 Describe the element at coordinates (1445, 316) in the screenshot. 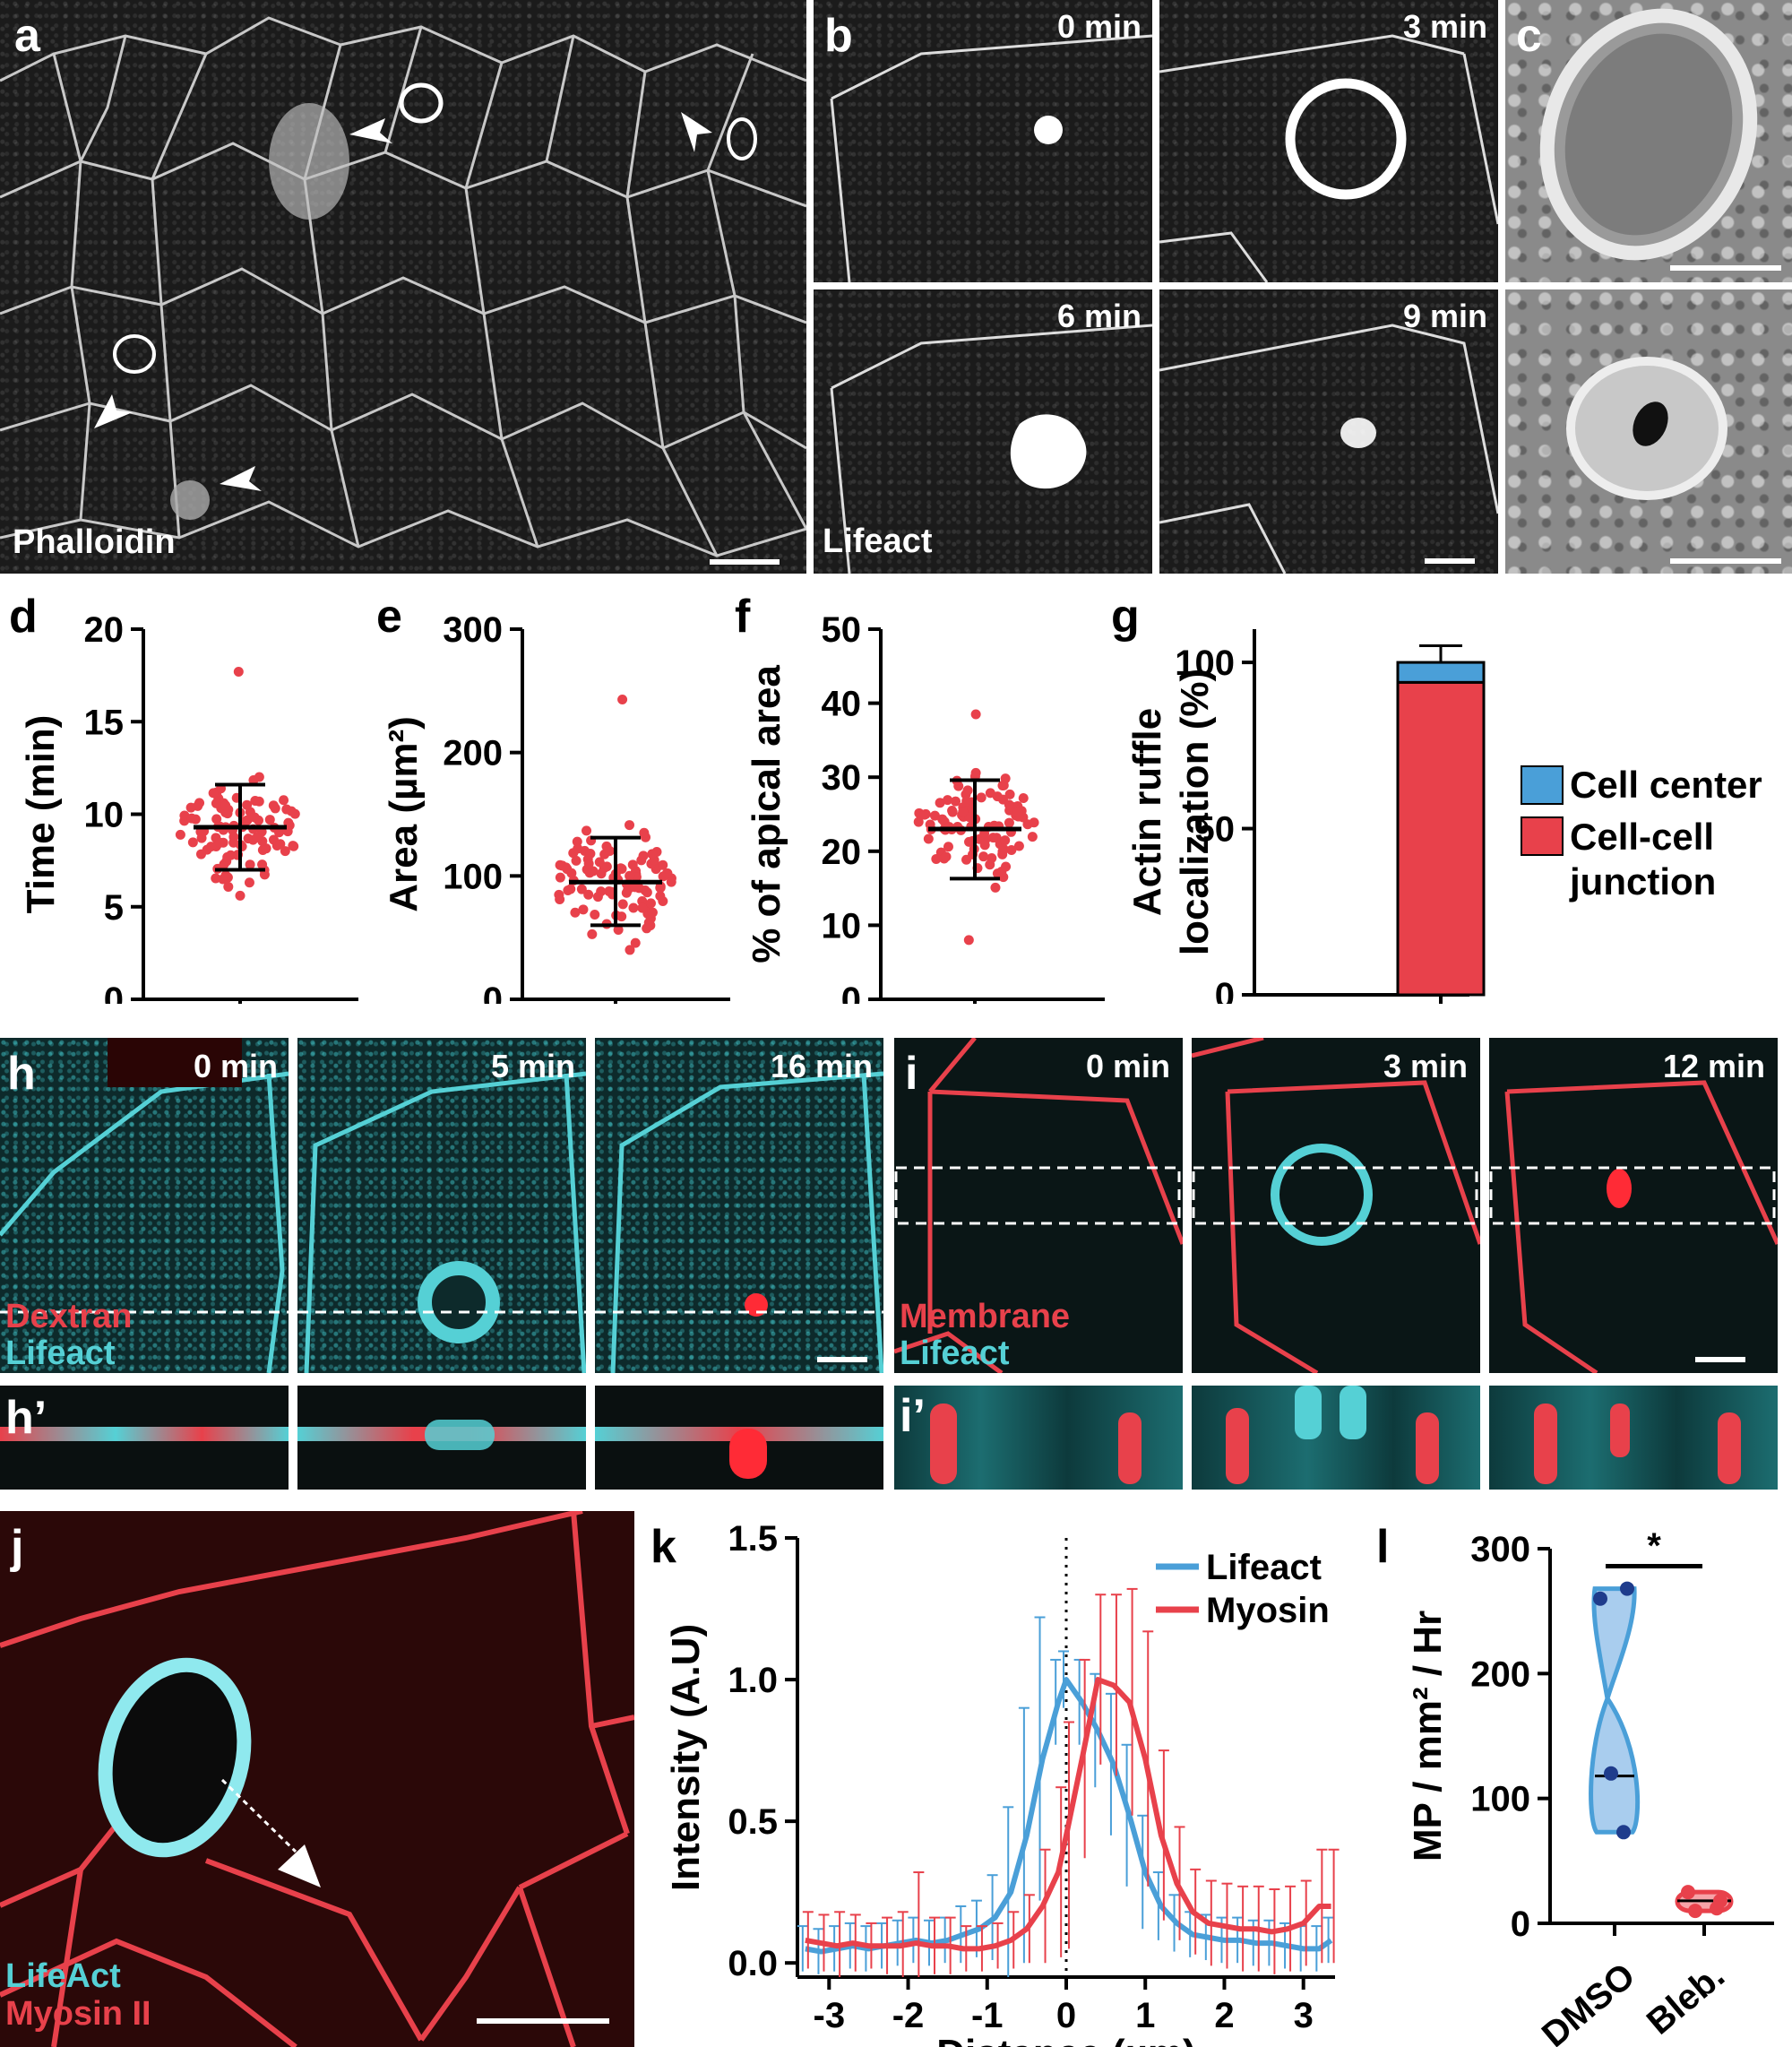

I see `time-label: 9 min` at that location.